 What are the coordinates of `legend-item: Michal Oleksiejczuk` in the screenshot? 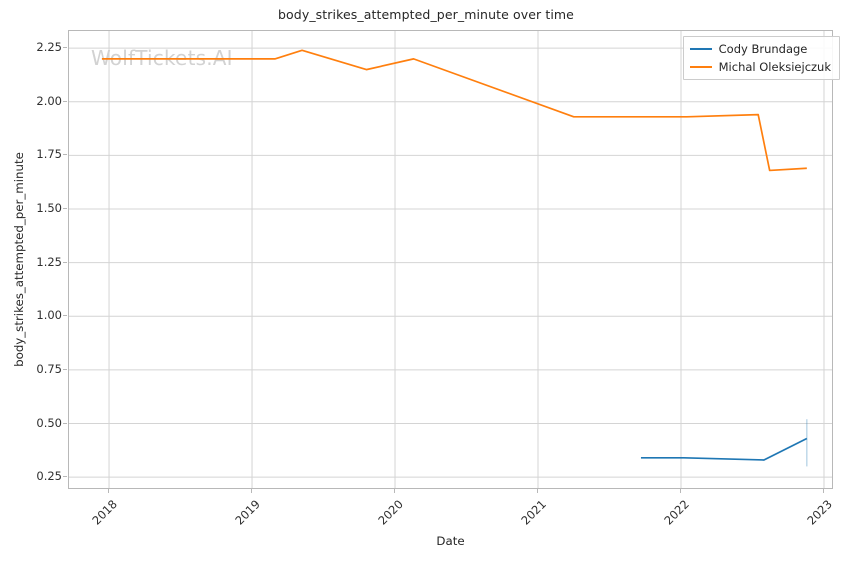 It's located at (760, 67).